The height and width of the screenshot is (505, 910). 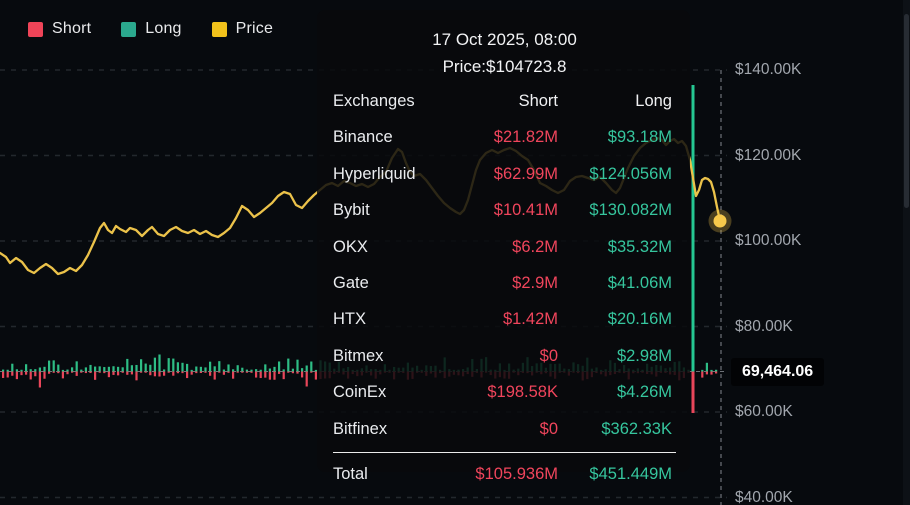 I want to click on long-swatch-icon, so click(x=129, y=29).